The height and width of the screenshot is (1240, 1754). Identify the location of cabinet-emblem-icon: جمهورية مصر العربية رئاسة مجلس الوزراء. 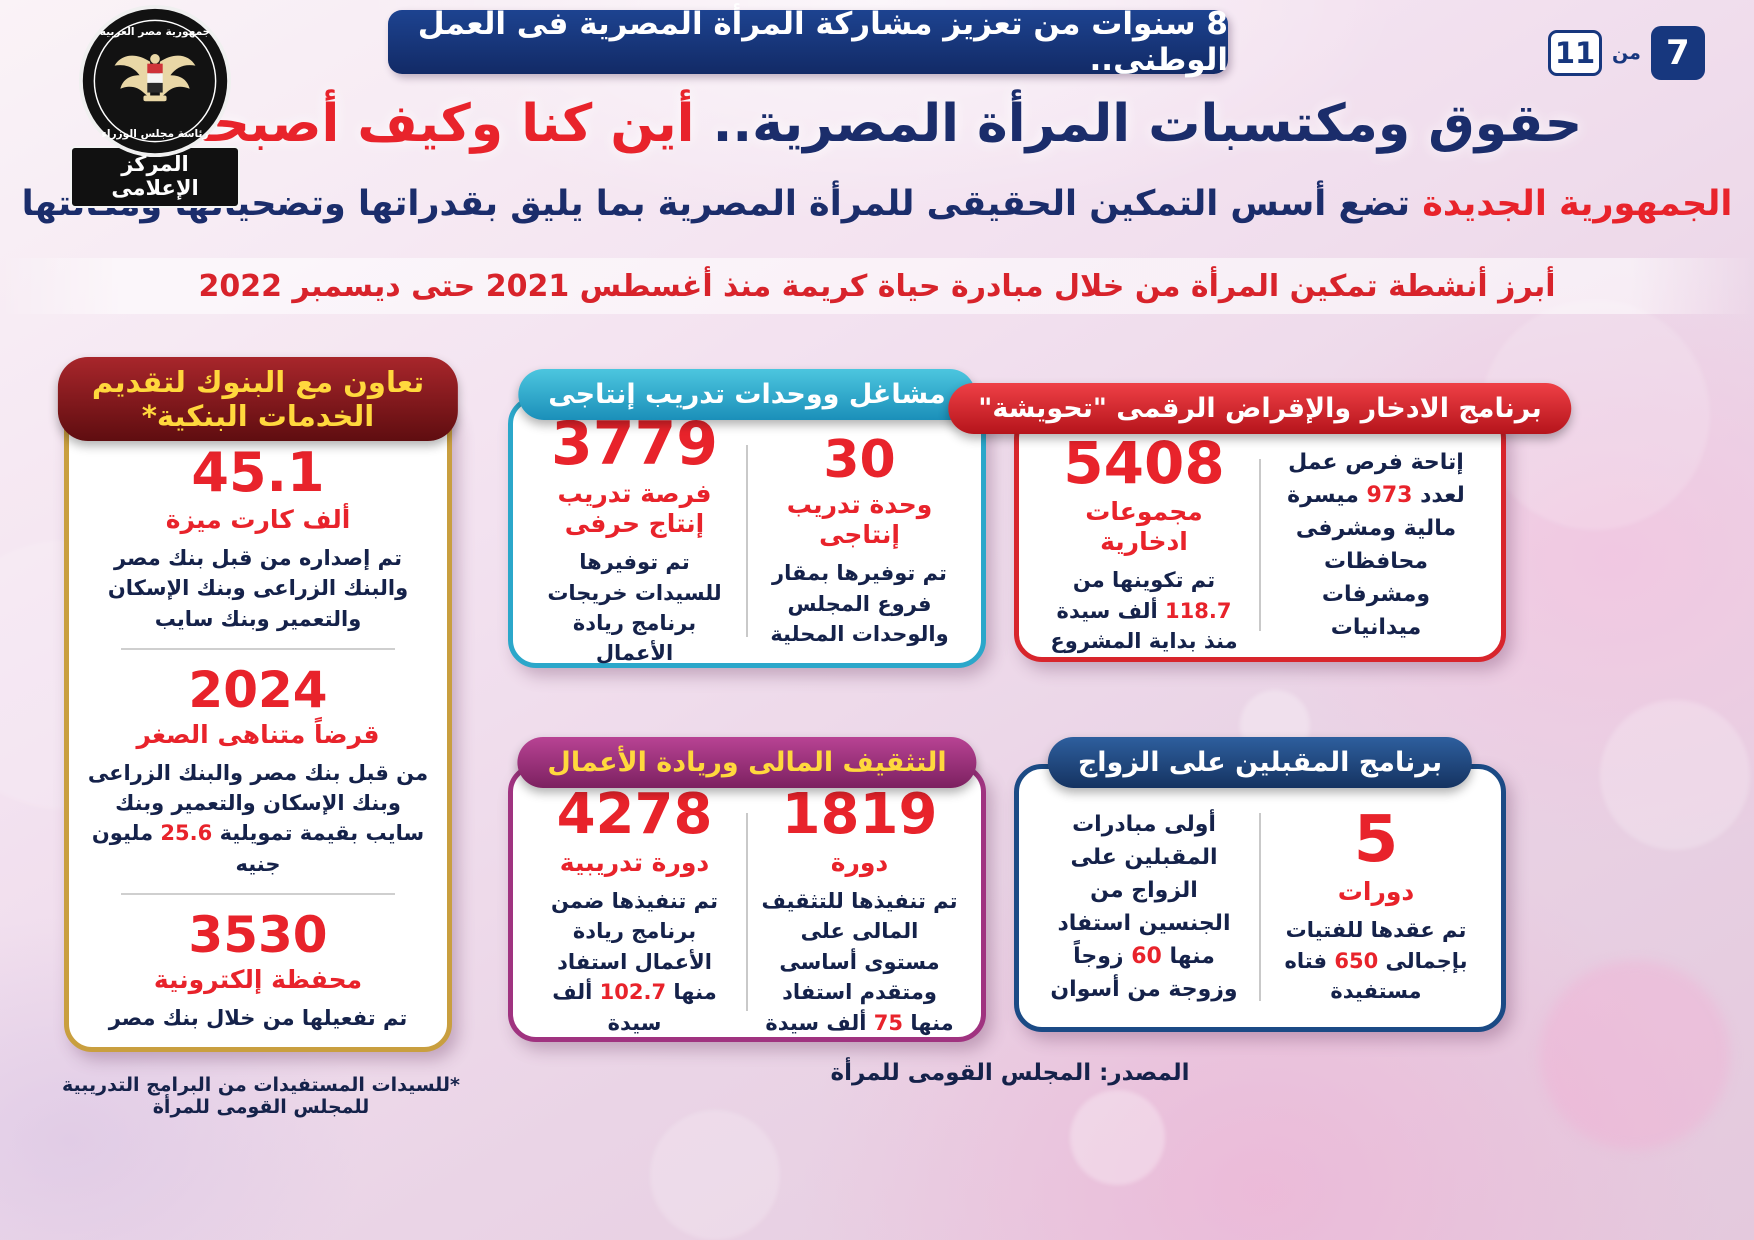
(155, 81).